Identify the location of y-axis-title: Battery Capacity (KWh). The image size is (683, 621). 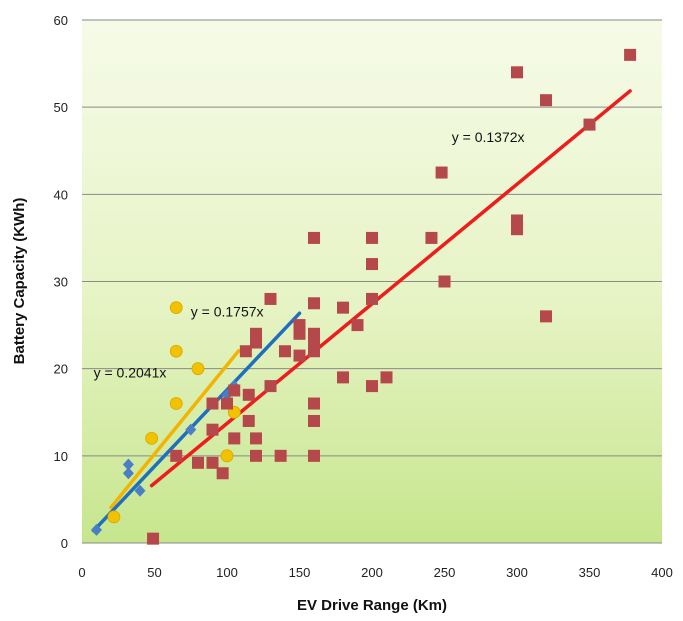
(19, 281).